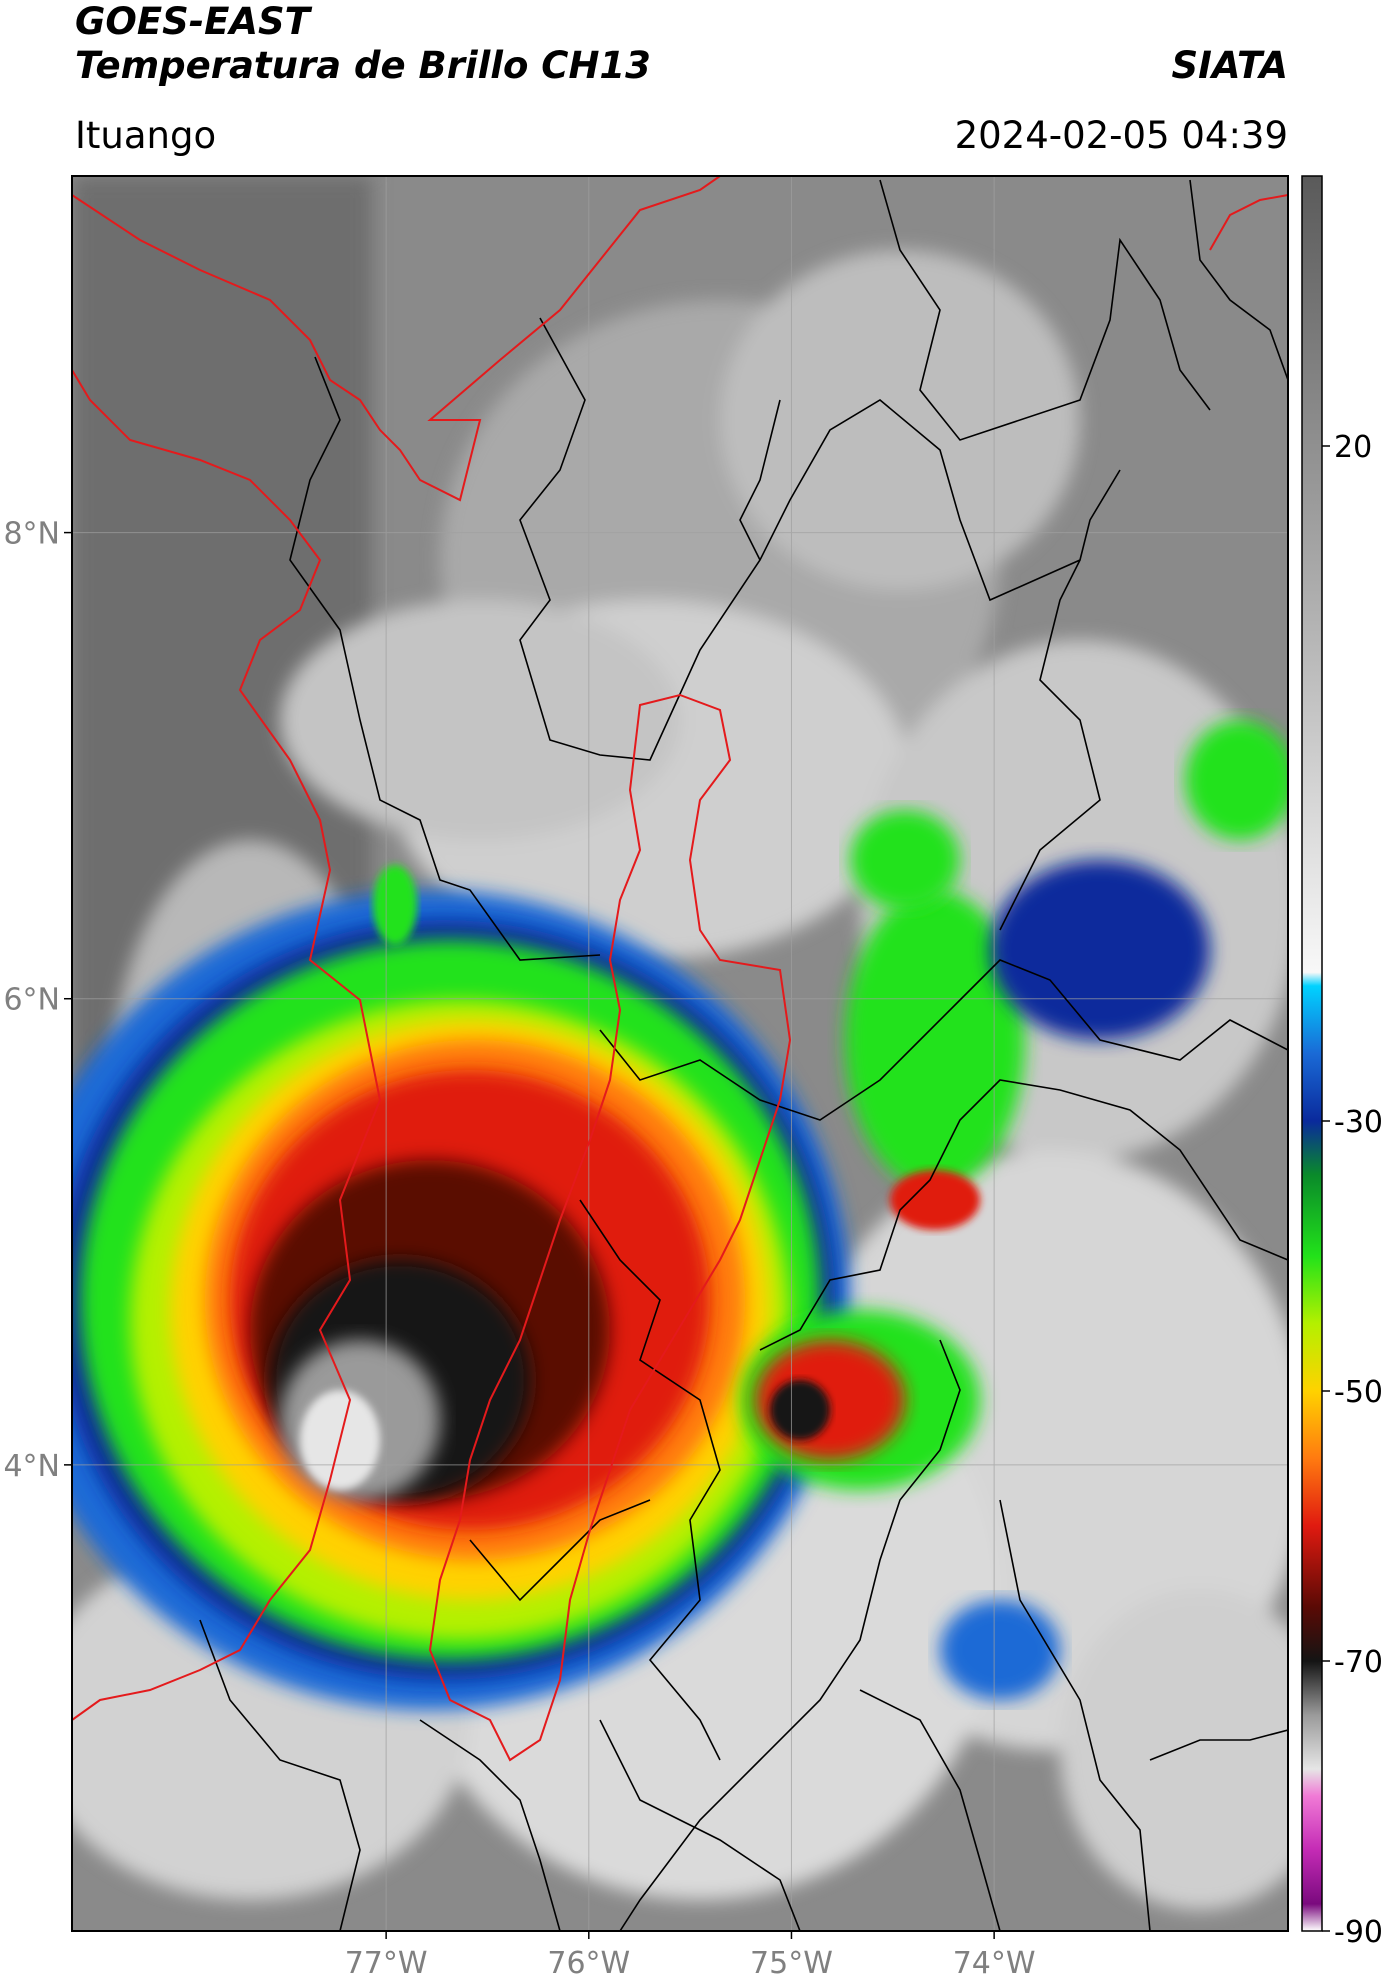 The height and width of the screenshot is (1985, 1384). Describe the element at coordinates (1229, 65) in the screenshot. I see `brand-label: SIATA` at that location.